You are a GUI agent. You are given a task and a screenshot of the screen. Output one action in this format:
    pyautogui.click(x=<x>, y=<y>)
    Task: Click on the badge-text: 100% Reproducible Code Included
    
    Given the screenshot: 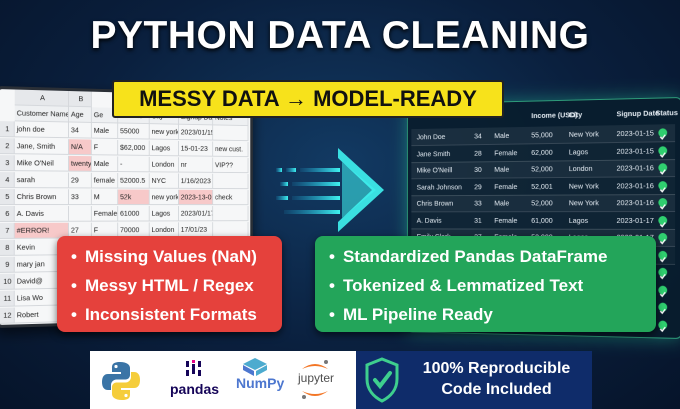 What is the action you would take?
    pyautogui.click(x=496, y=379)
    